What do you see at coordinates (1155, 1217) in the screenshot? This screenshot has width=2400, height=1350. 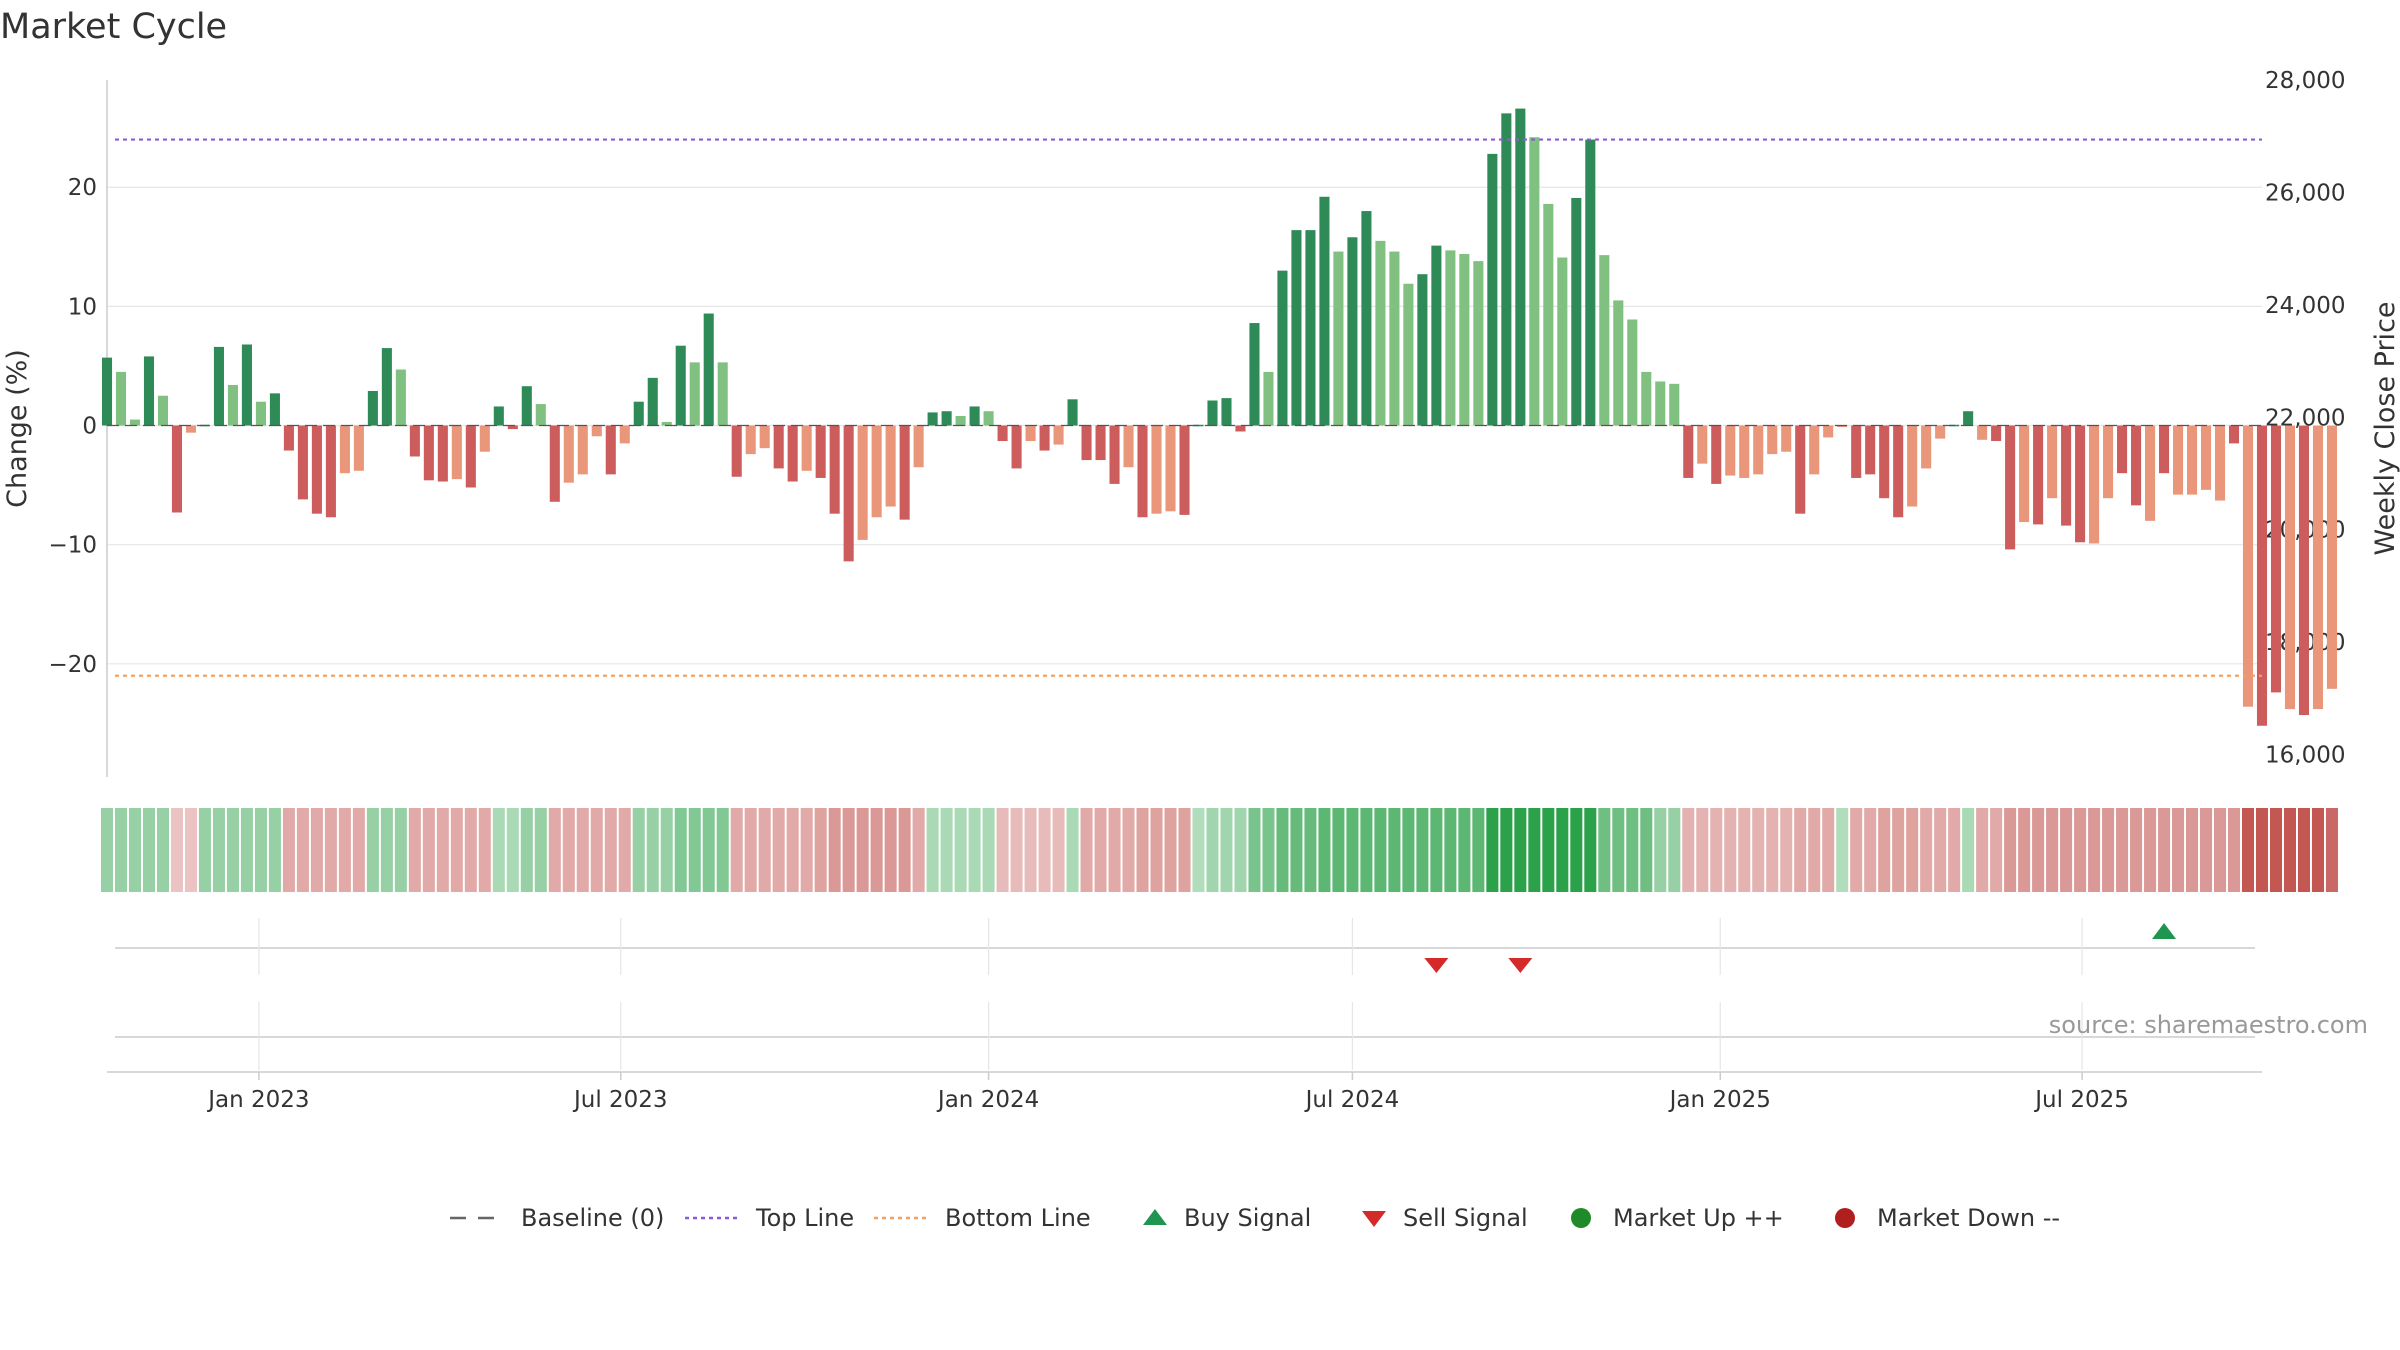 I see `legend-triangle-up-icon` at bounding box center [1155, 1217].